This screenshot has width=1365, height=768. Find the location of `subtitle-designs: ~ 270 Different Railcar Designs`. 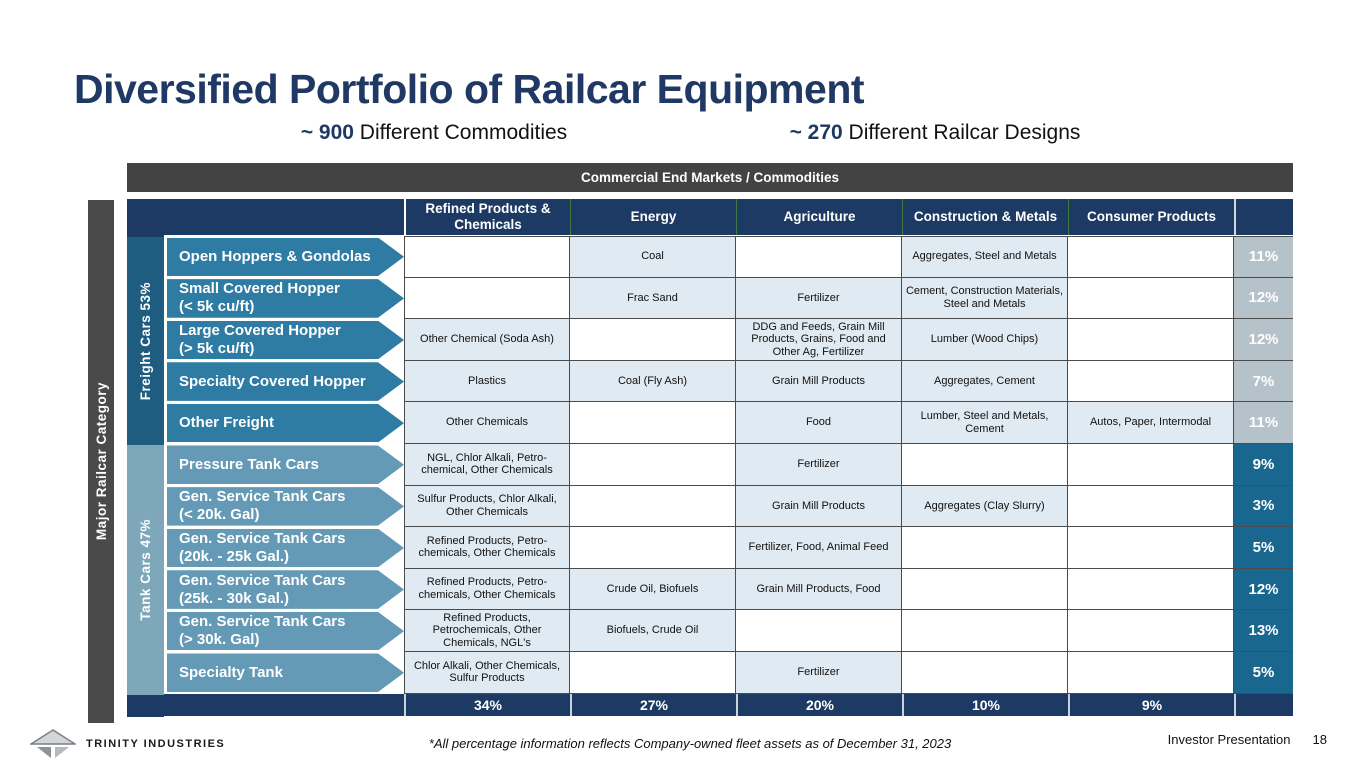

subtitle-designs: ~ 270 Different Railcar Designs is located at coordinates (935, 133).